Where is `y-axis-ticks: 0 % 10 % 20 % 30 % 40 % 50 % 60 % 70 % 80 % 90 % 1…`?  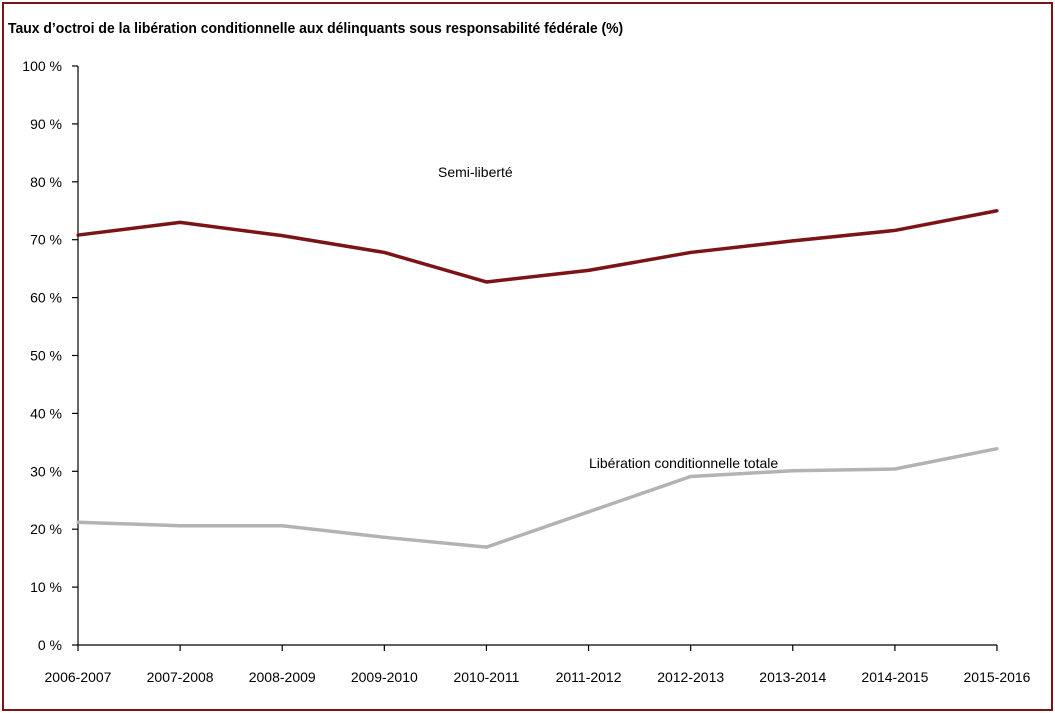 y-axis-ticks: 0 % 10 % 20 % 30 % 40 % 50 % 60 % 70 % 80 % 90 % 1… is located at coordinates (50, 355).